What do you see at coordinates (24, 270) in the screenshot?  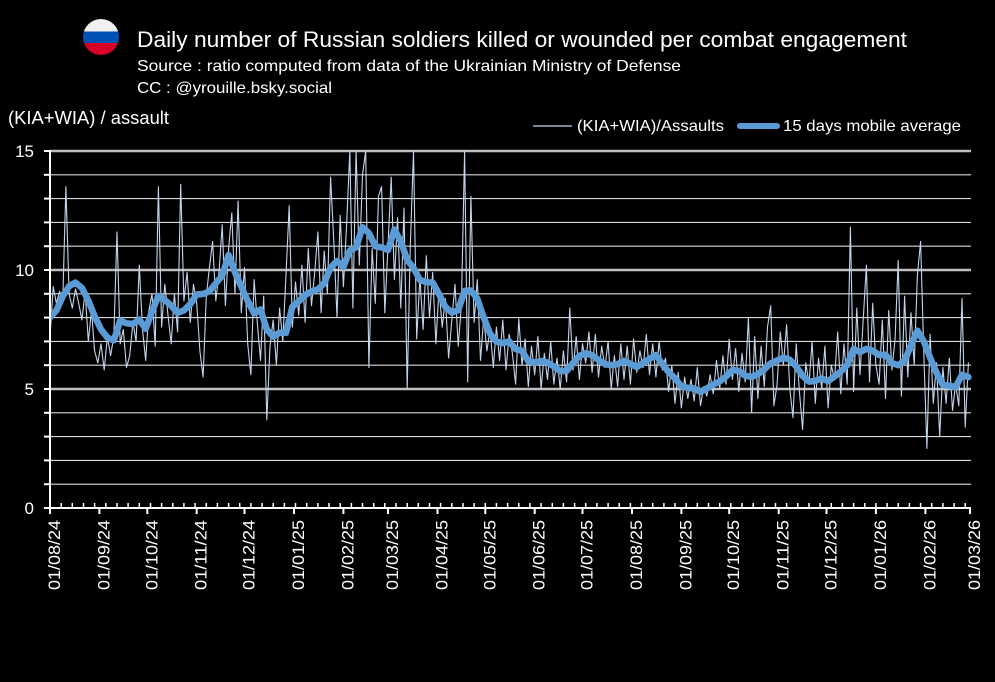 I see `y-tick-label: 10` at bounding box center [24, 270].